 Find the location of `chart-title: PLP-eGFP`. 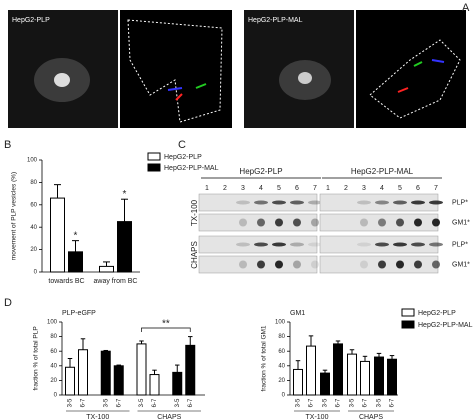

chart-title: PLP-eGFP is located at coordinates (79, 313).